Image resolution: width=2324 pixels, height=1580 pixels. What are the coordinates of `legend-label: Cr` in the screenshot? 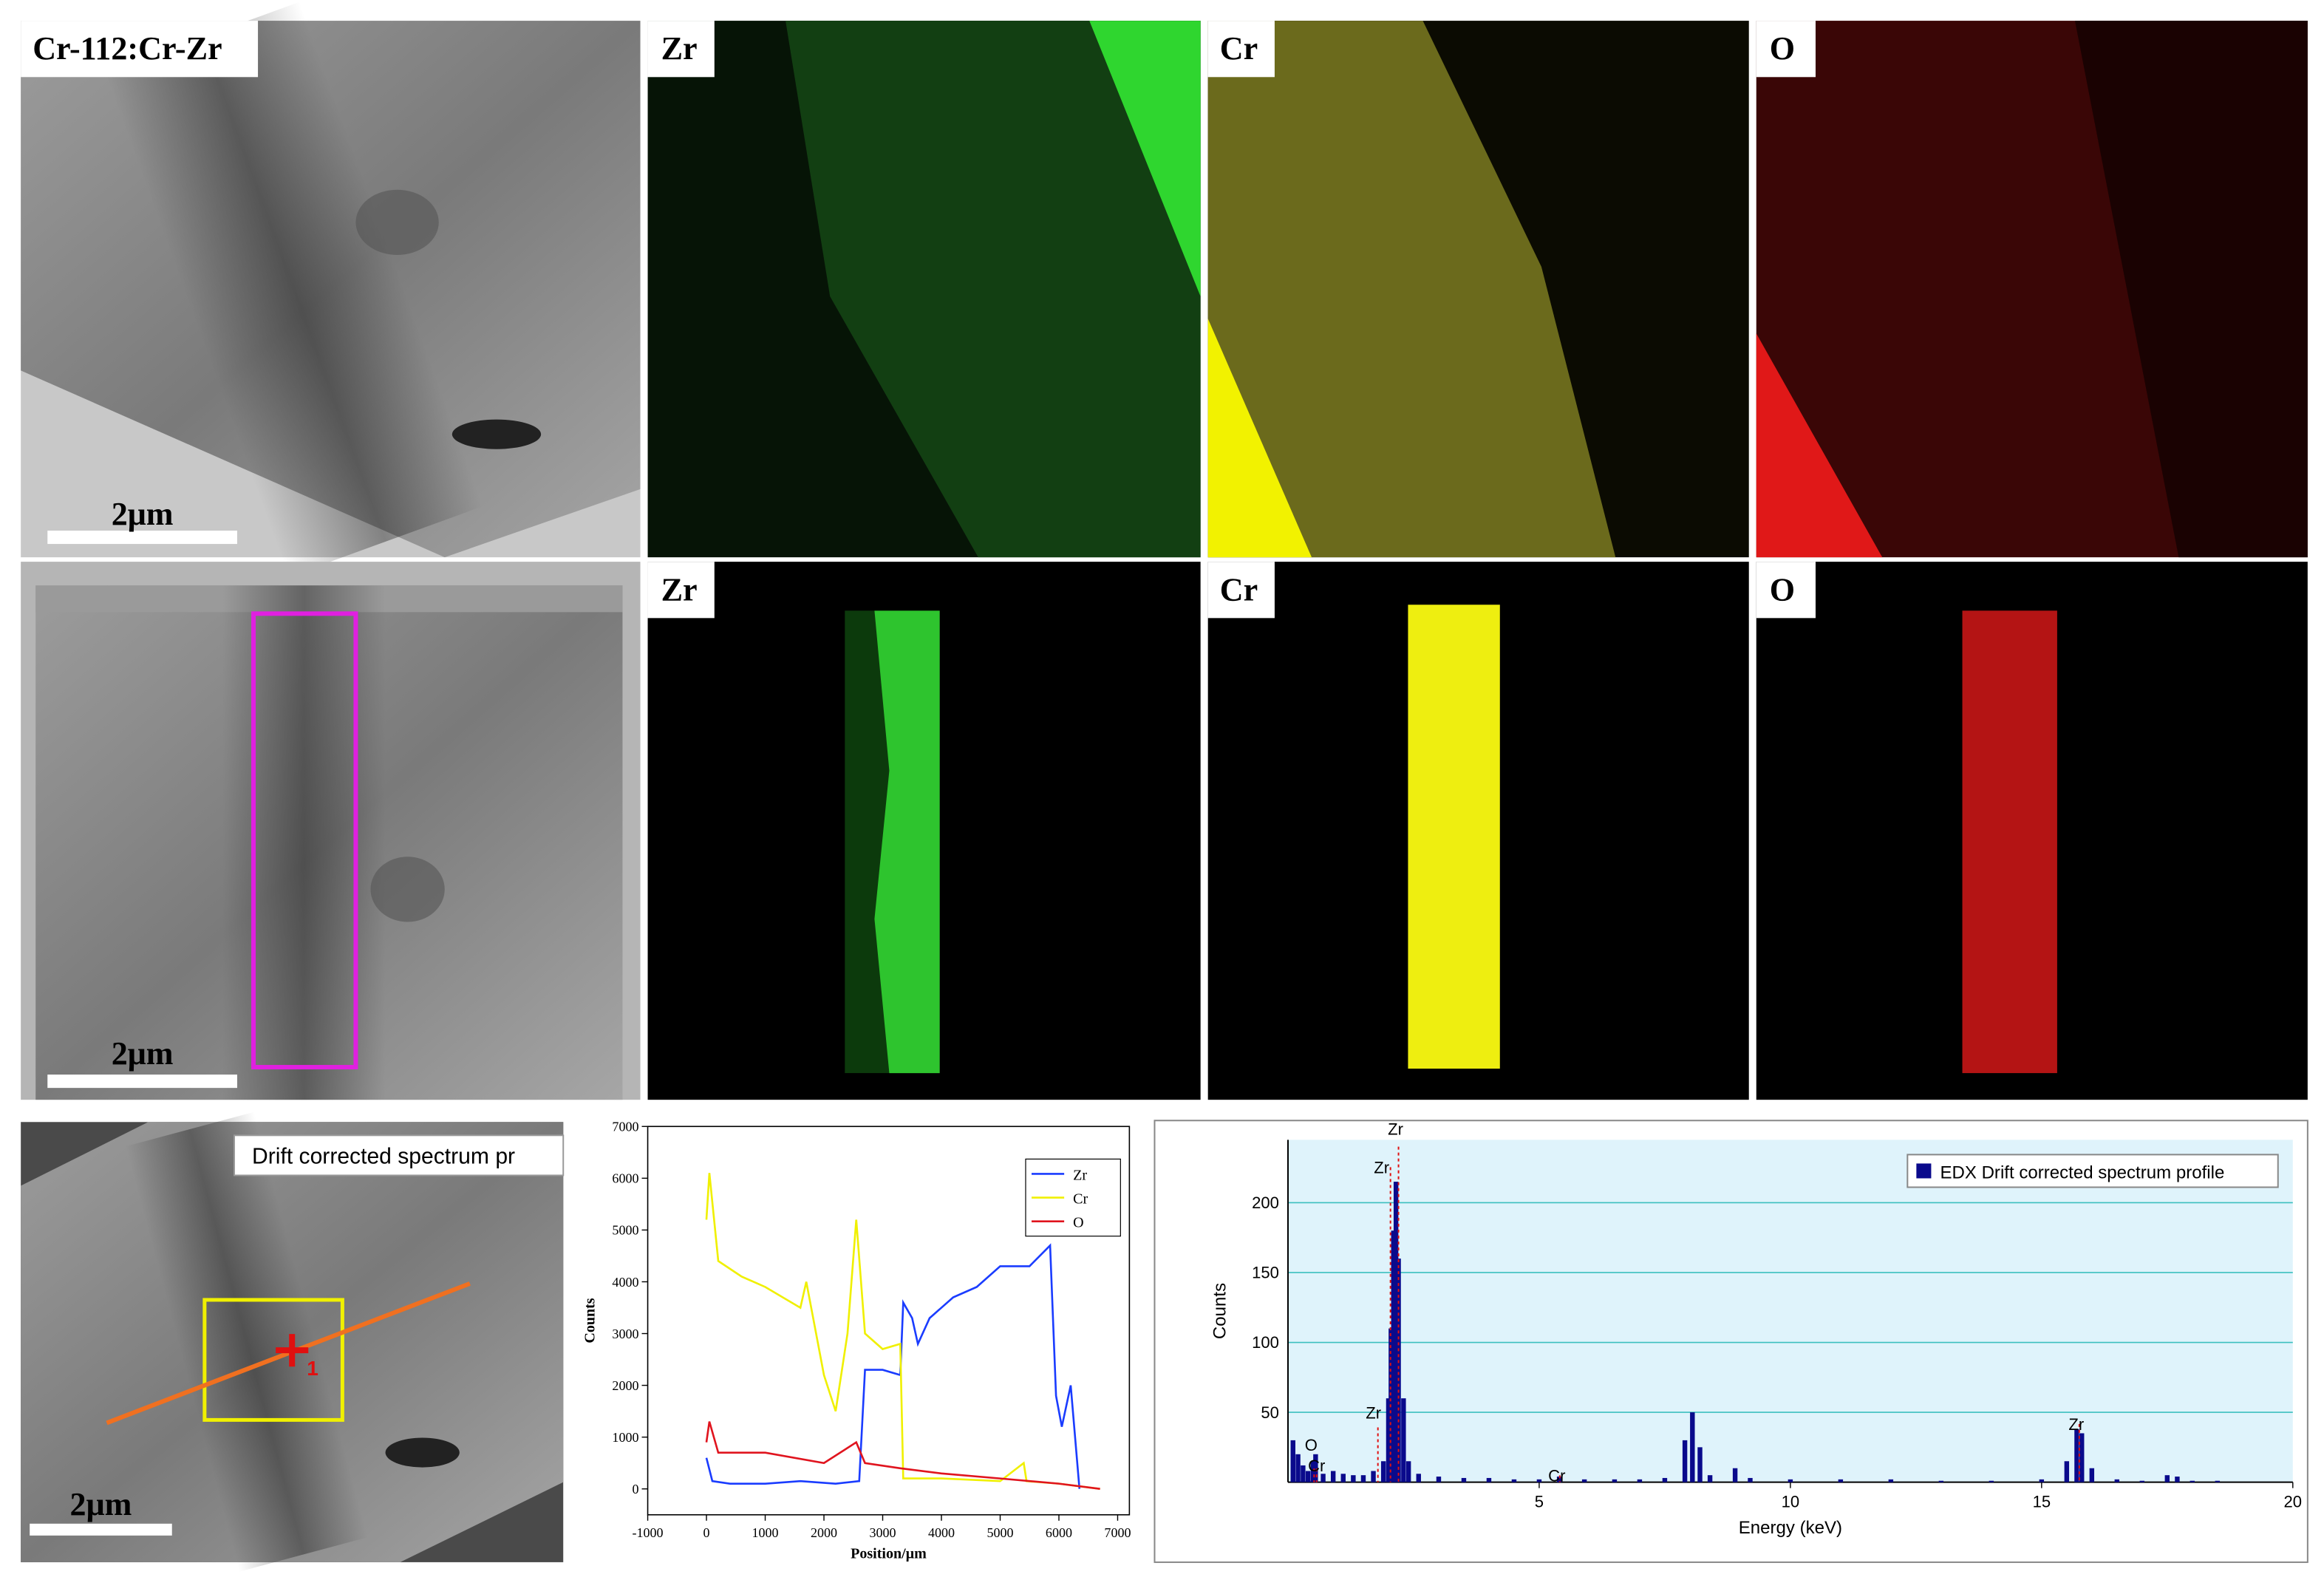 It's located at (1080, 1200).